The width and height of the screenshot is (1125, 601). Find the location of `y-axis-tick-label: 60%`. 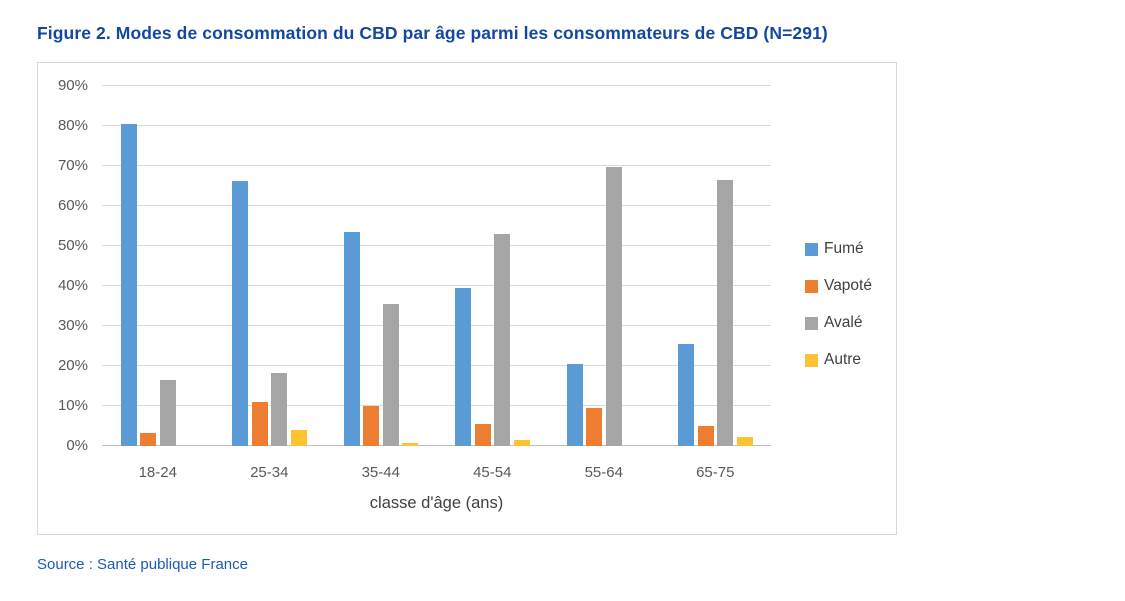

y-axis-tick-label: 60% is located at coordinates (72, 205).